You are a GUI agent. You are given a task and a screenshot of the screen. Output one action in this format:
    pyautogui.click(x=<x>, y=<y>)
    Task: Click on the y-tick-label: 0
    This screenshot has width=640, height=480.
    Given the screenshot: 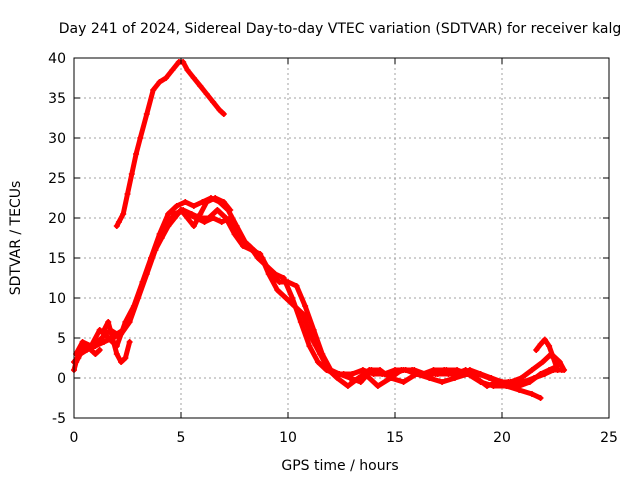 What is the action you would take?
    pyautogui.click(x=61, y=379)
    